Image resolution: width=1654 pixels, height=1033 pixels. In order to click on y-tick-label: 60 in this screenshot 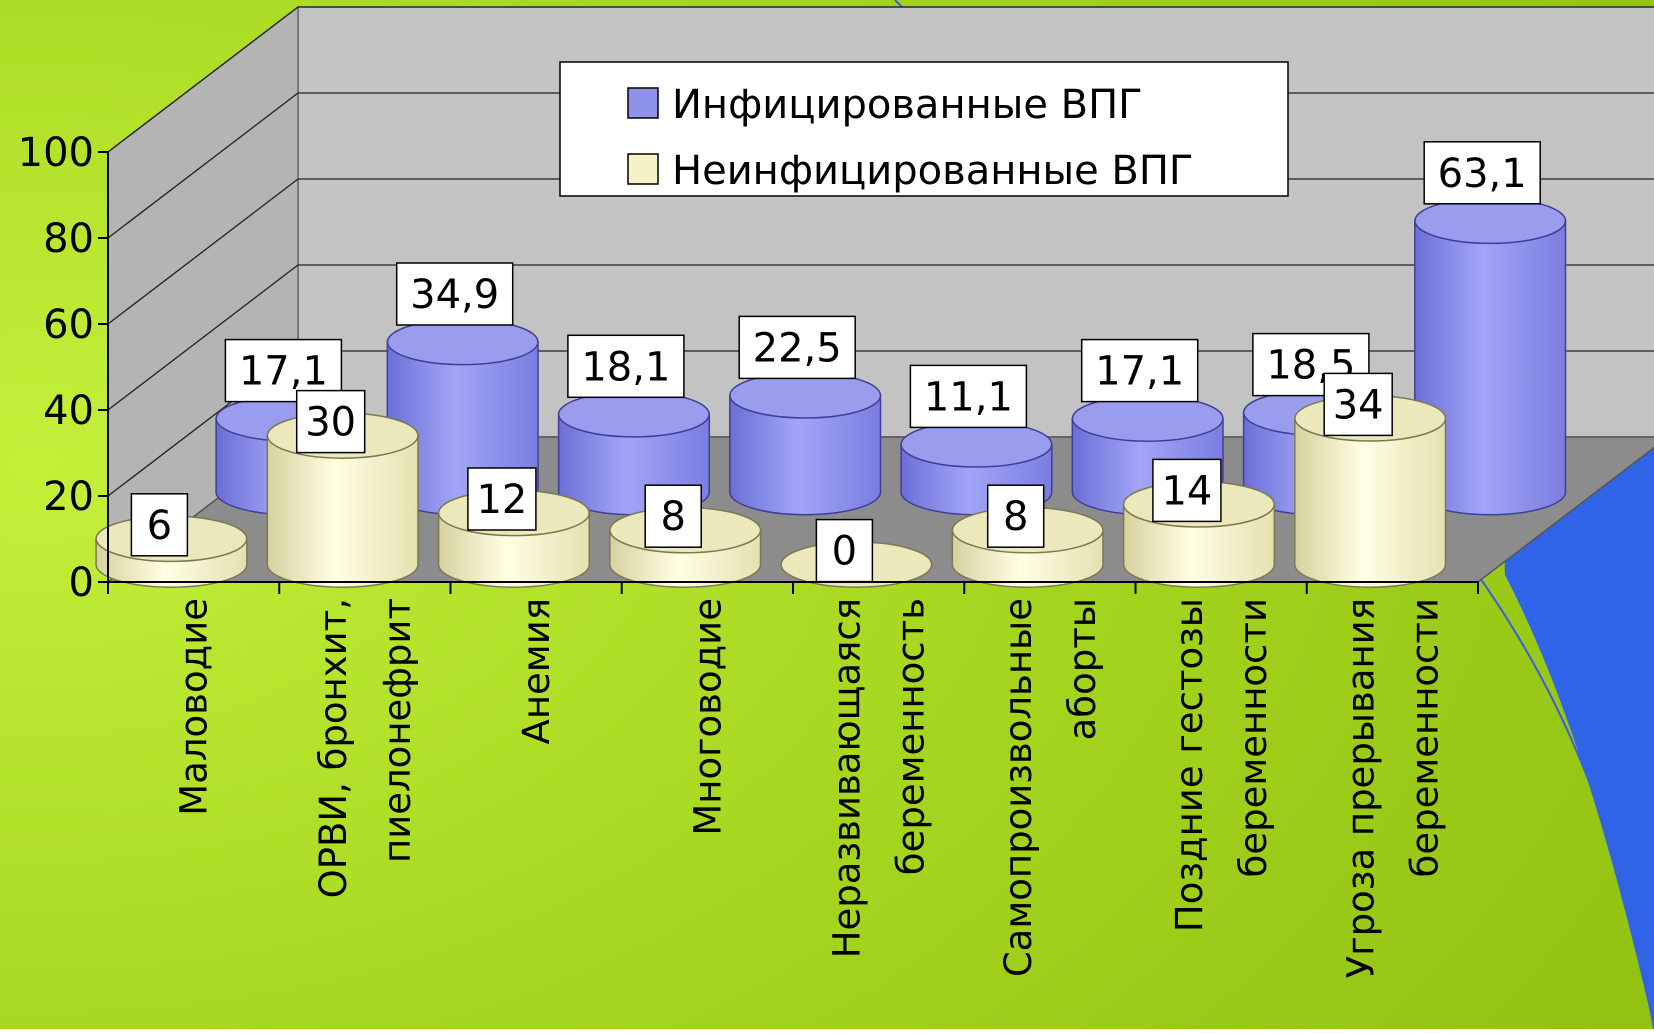, I will do `click(68, 325)`.